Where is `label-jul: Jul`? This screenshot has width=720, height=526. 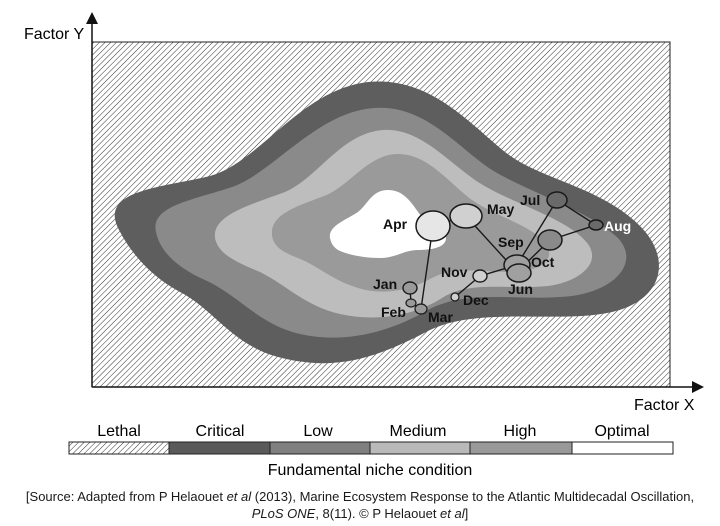 label-jul: Jul is located at coordinates (530, 200).